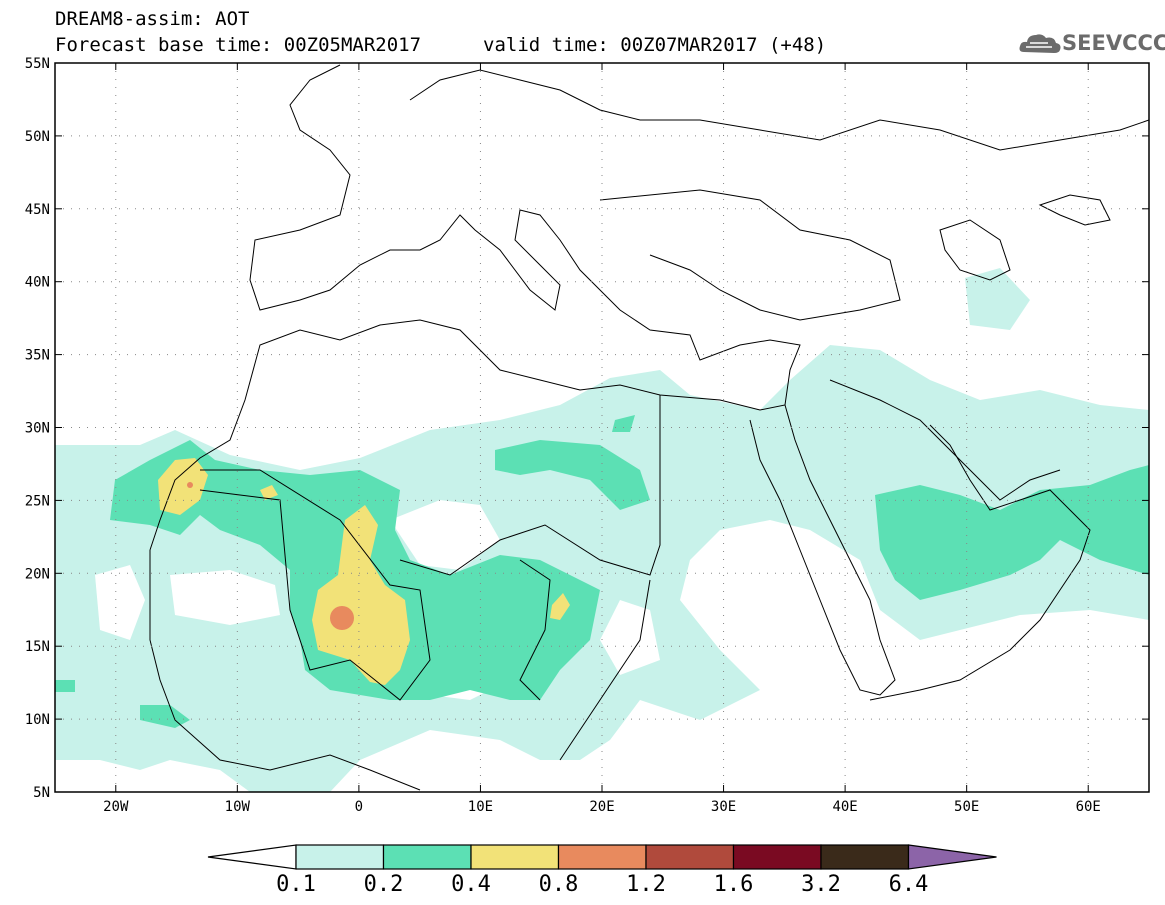  I want to click on seevccc-logo: SEEVCCC, so click(1091, 43).